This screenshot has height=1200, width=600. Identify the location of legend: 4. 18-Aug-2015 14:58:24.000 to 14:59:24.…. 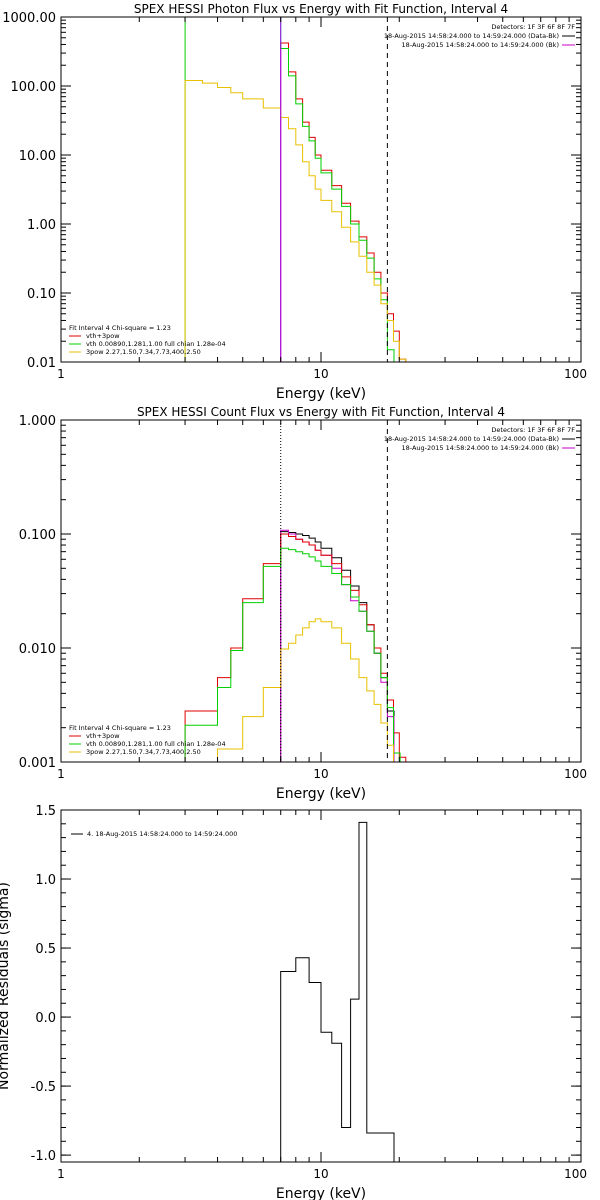
(154, 834).